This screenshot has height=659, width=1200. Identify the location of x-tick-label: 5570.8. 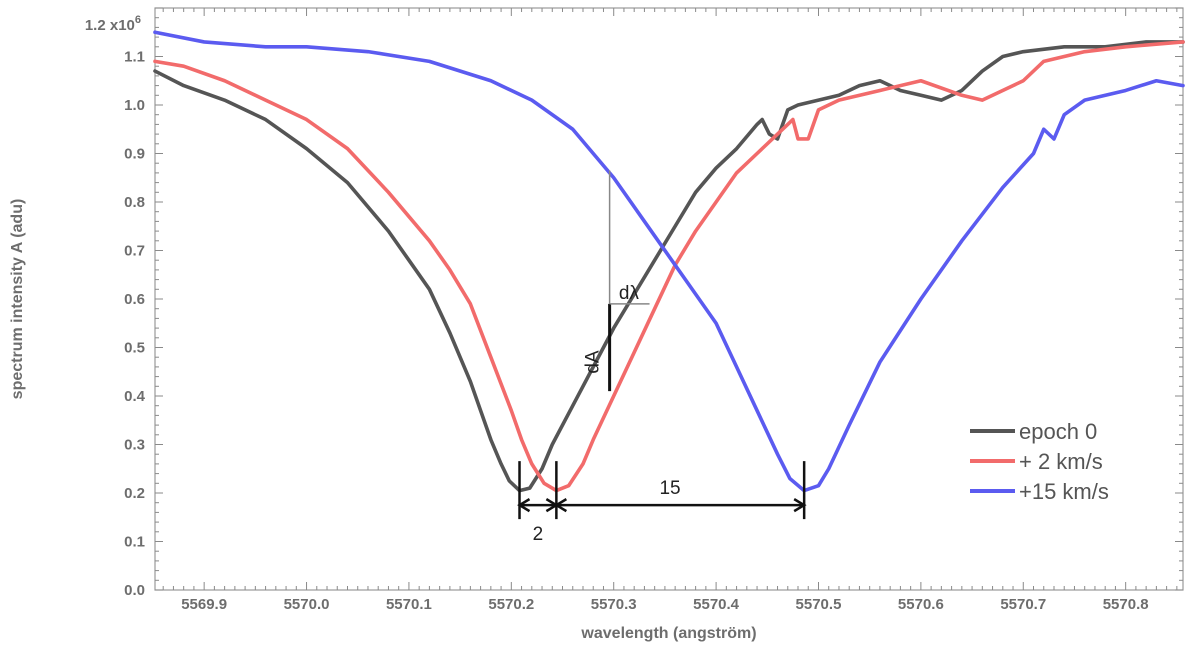
(1126, 604).